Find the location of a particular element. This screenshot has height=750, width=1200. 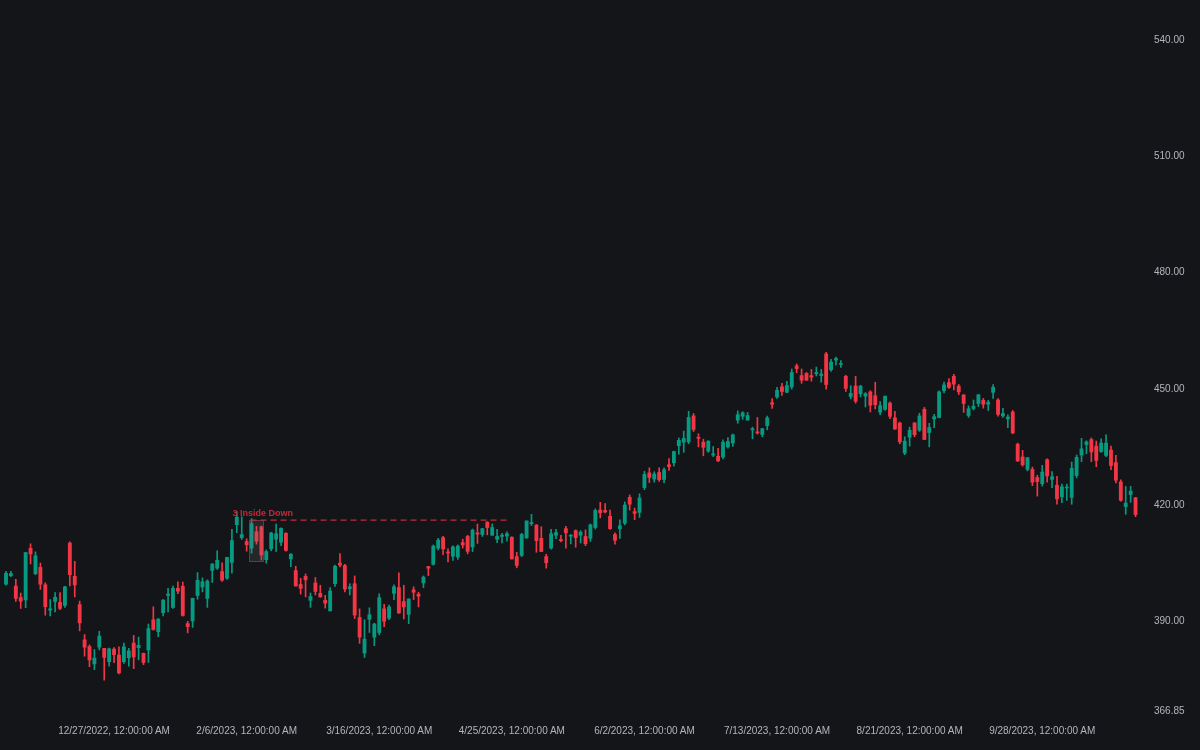

y-tick-label: 420.00 is located at coordinates (1170, 504).